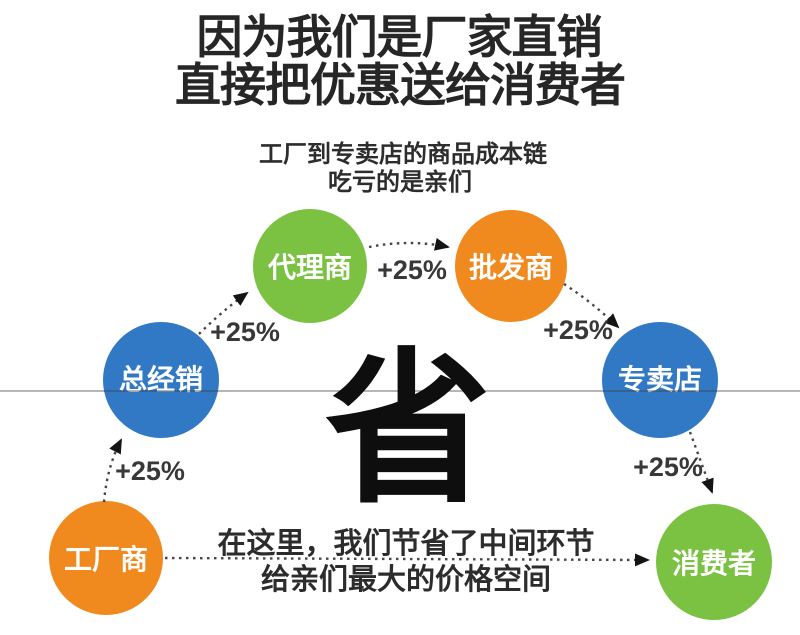 The height and width of the screenshot is (635, 800). What do you see at coordinates (412, 270) in the screenshot?
I see `markup-agent-wholesaler: +25%` at bounding box center [412, 270].